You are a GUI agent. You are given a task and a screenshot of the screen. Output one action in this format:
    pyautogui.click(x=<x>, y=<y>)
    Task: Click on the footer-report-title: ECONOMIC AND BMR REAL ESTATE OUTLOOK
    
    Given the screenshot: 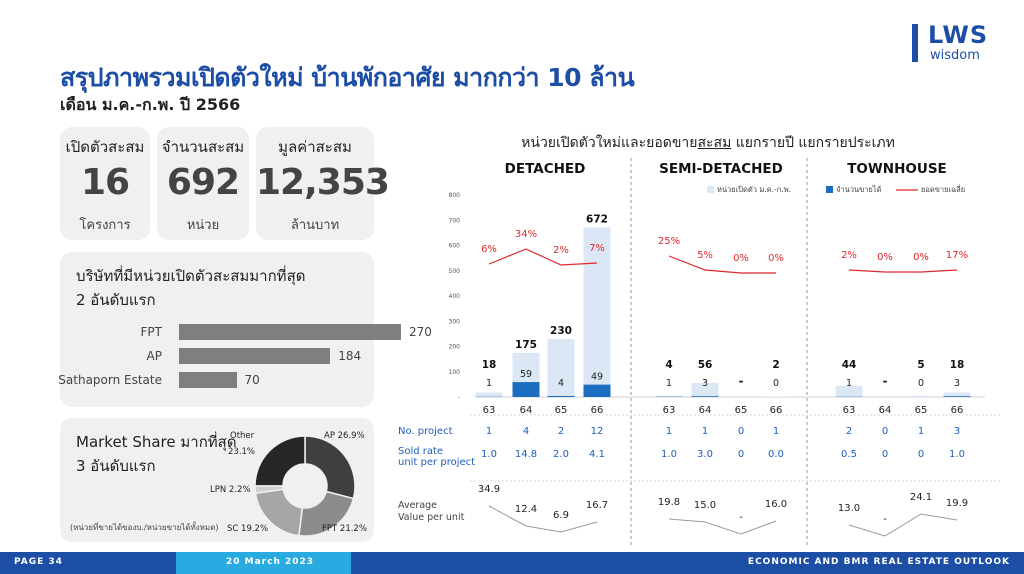 What is the action you would take?
    pyautogui.click(x=878, y=562)
    